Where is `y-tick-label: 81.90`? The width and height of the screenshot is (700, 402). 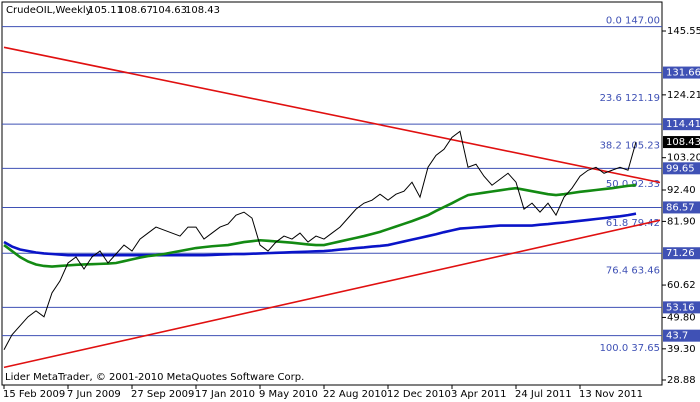
y-tick-label: 81.90 is located at coordinates (681, 221).